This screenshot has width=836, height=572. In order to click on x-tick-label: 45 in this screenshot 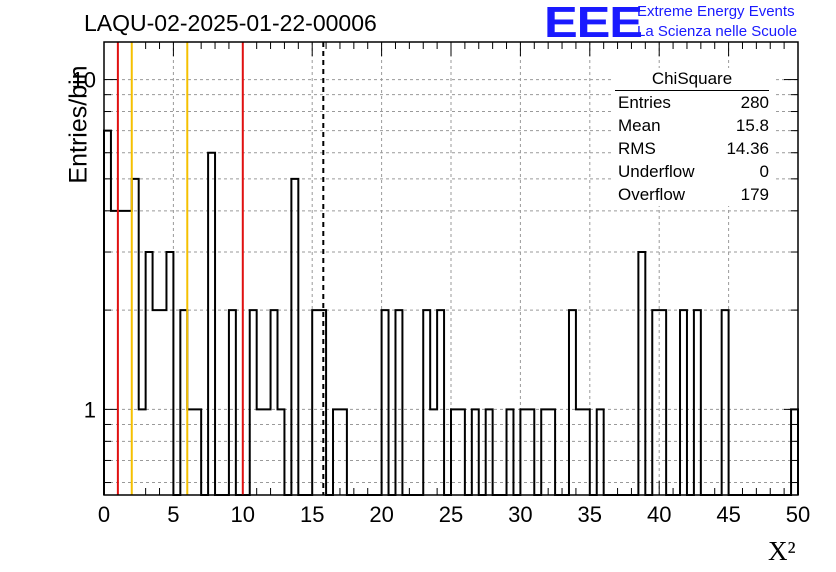, I will do `click(728, 514)`.